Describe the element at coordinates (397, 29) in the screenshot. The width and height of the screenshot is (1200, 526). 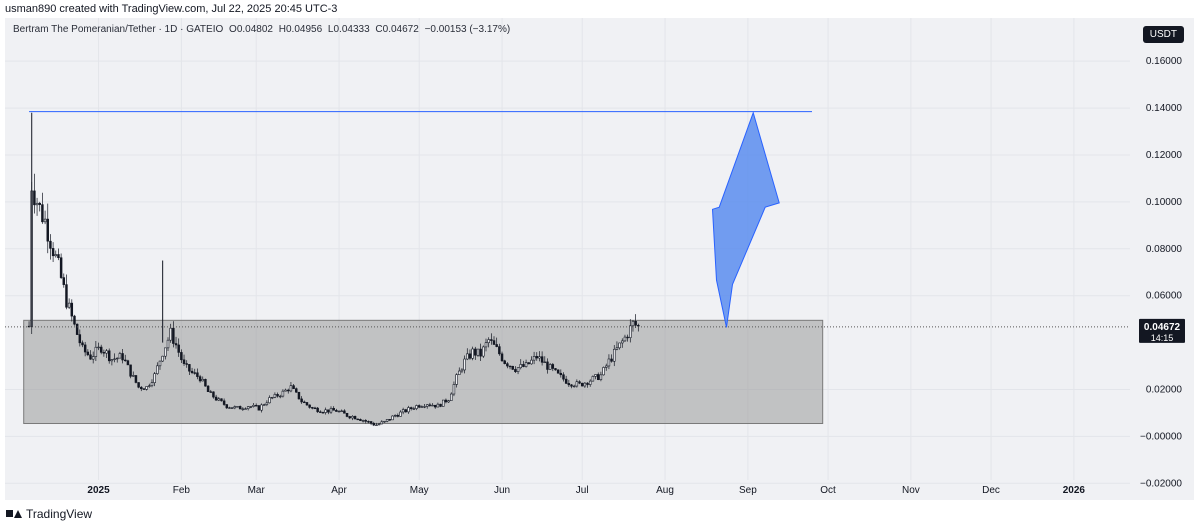
I see `legend-close: C0.04672` at that location.